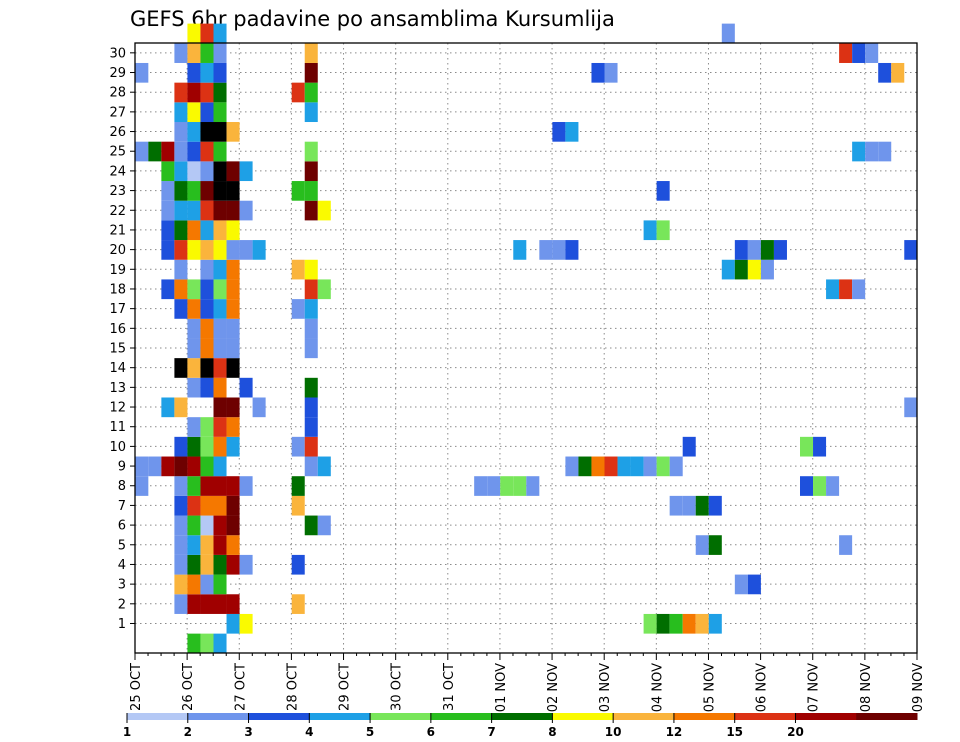 Image resolution: width=960 pixels, height=742 pixels. Describe the element at coordinates (220, 368) in the screenshot. I see `cell-m14-s7` at that location.